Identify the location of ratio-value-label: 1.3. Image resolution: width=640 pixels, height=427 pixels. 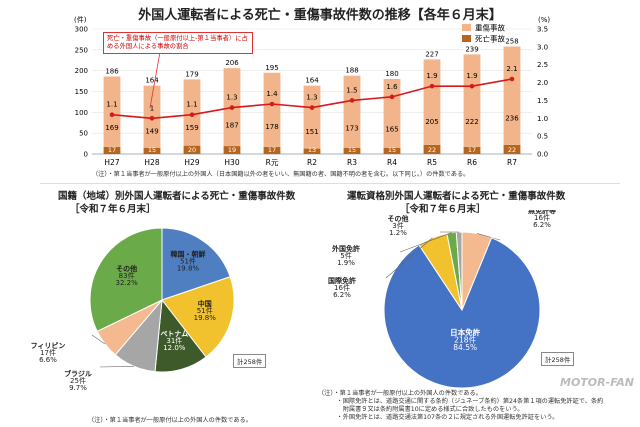
(311, 98).